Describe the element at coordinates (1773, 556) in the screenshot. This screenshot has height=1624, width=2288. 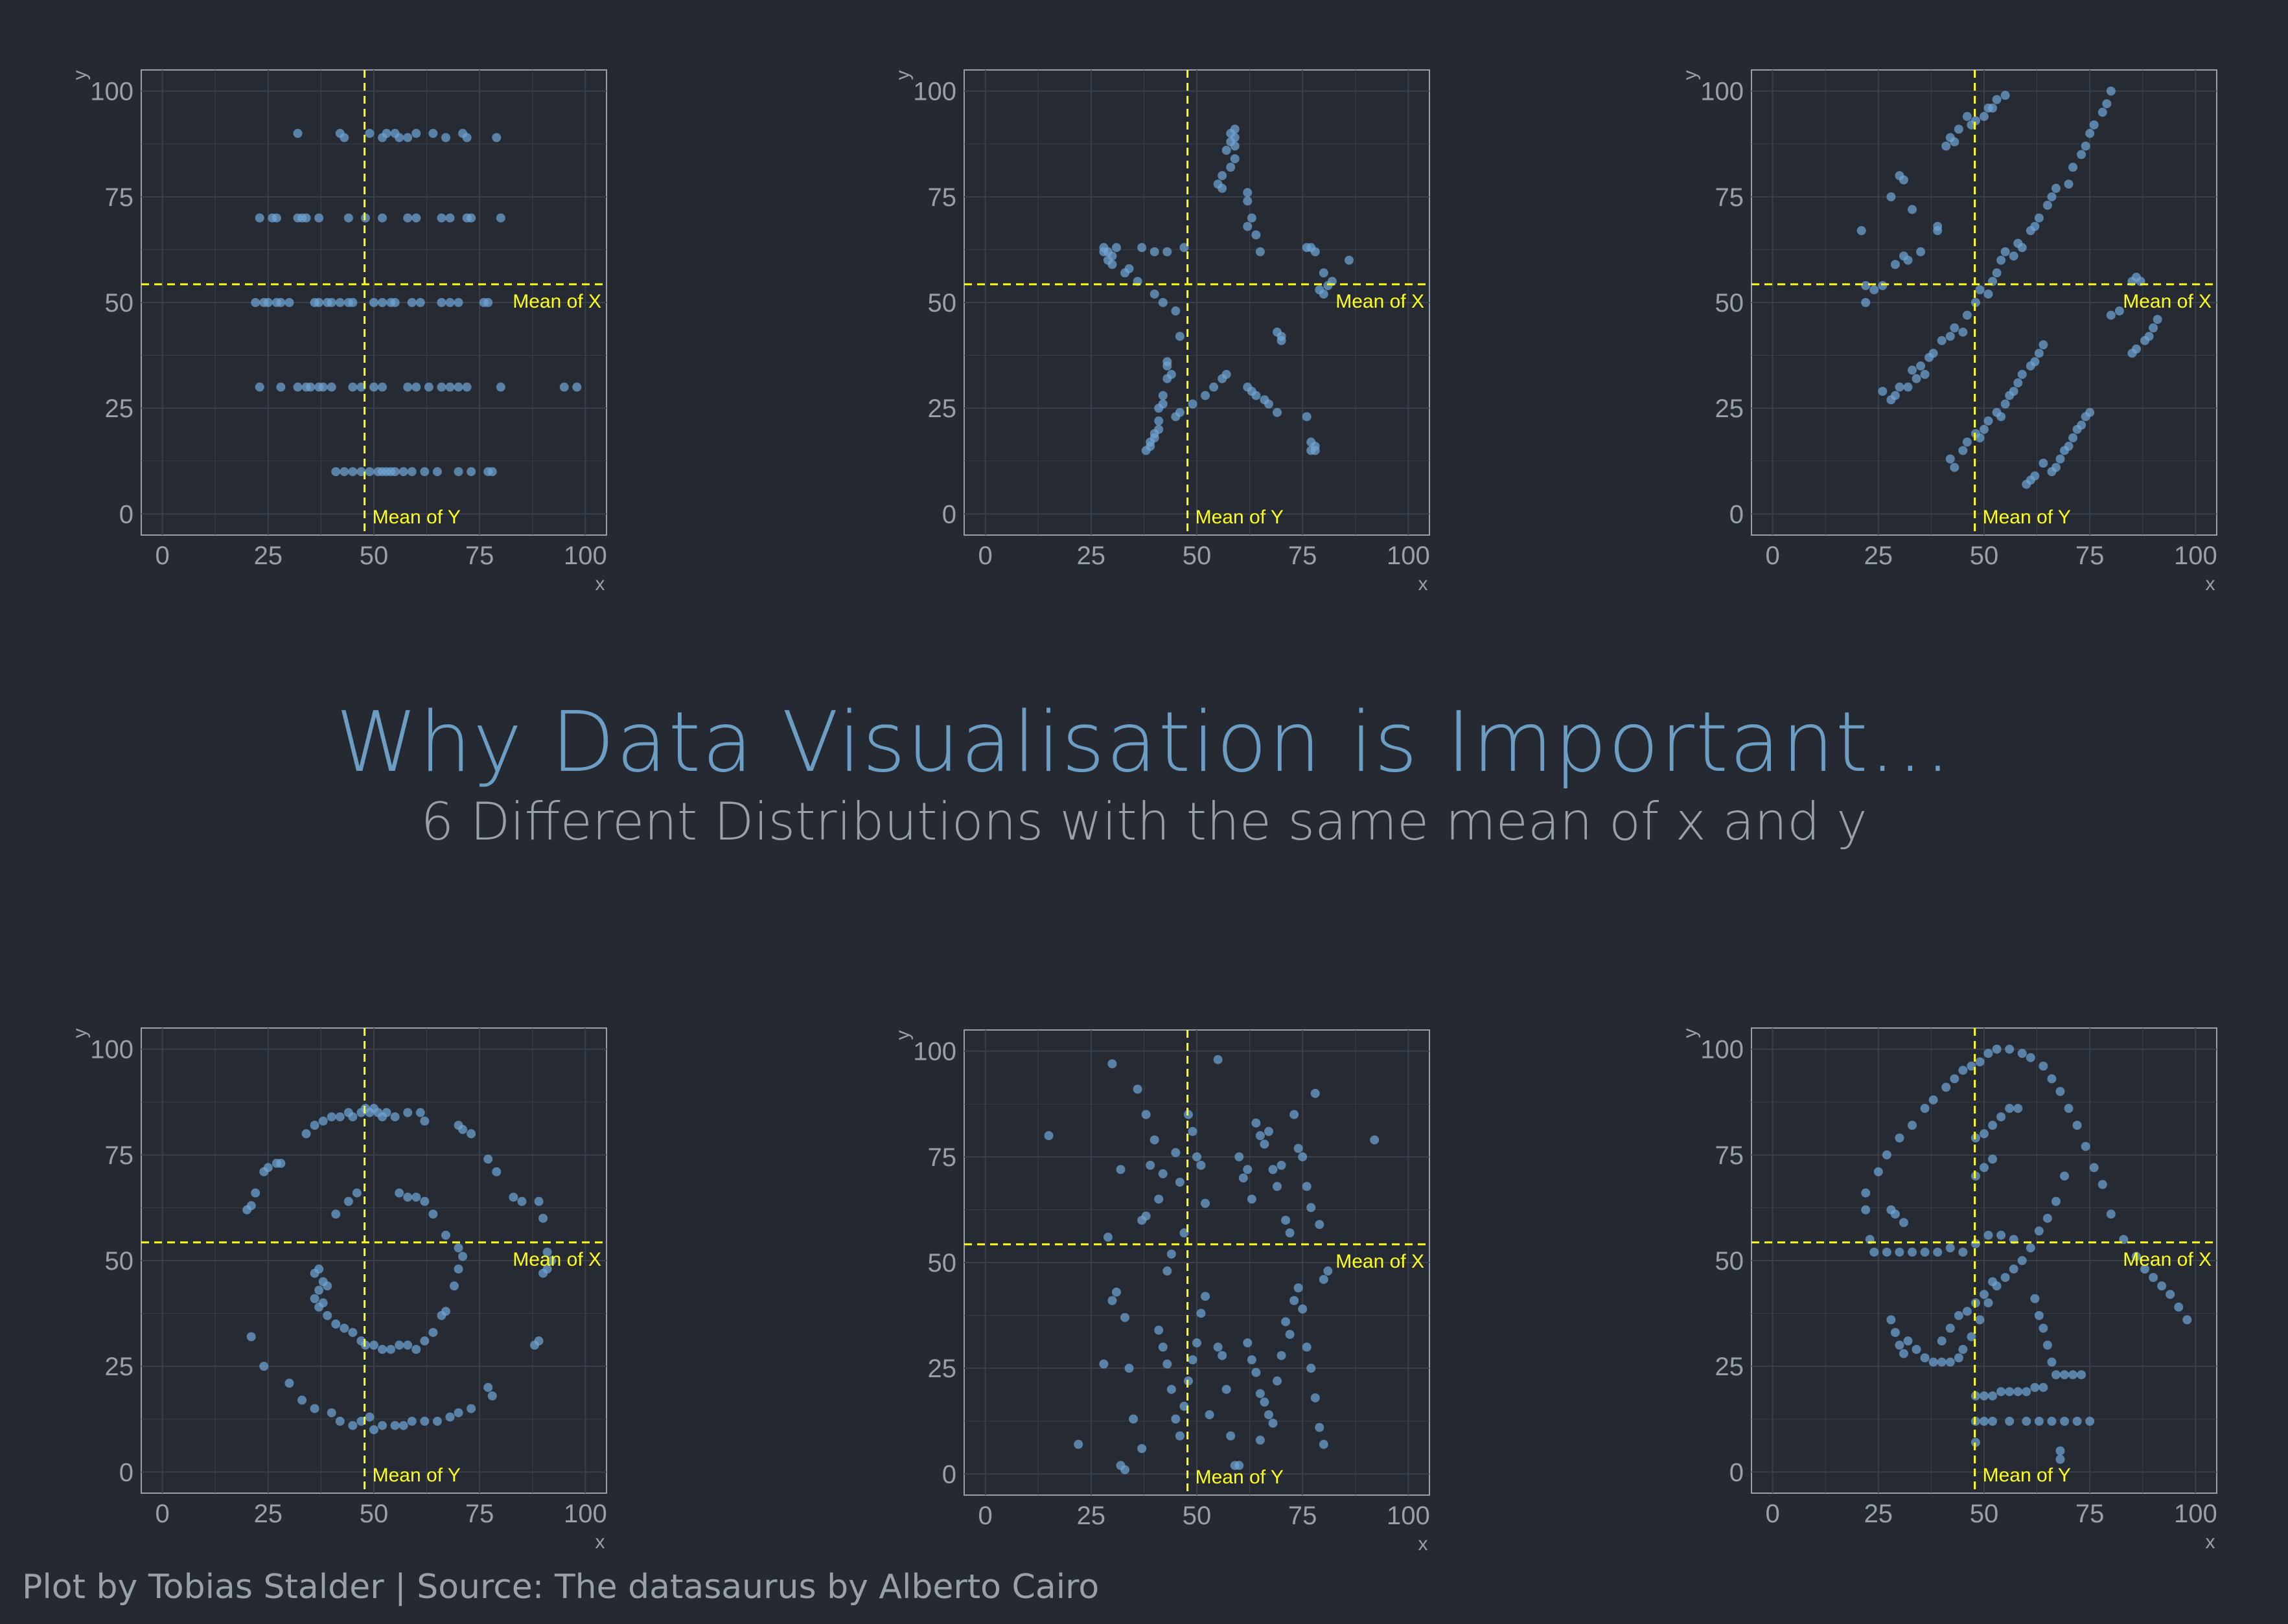
I see `x-tick-label: 0` at that location.